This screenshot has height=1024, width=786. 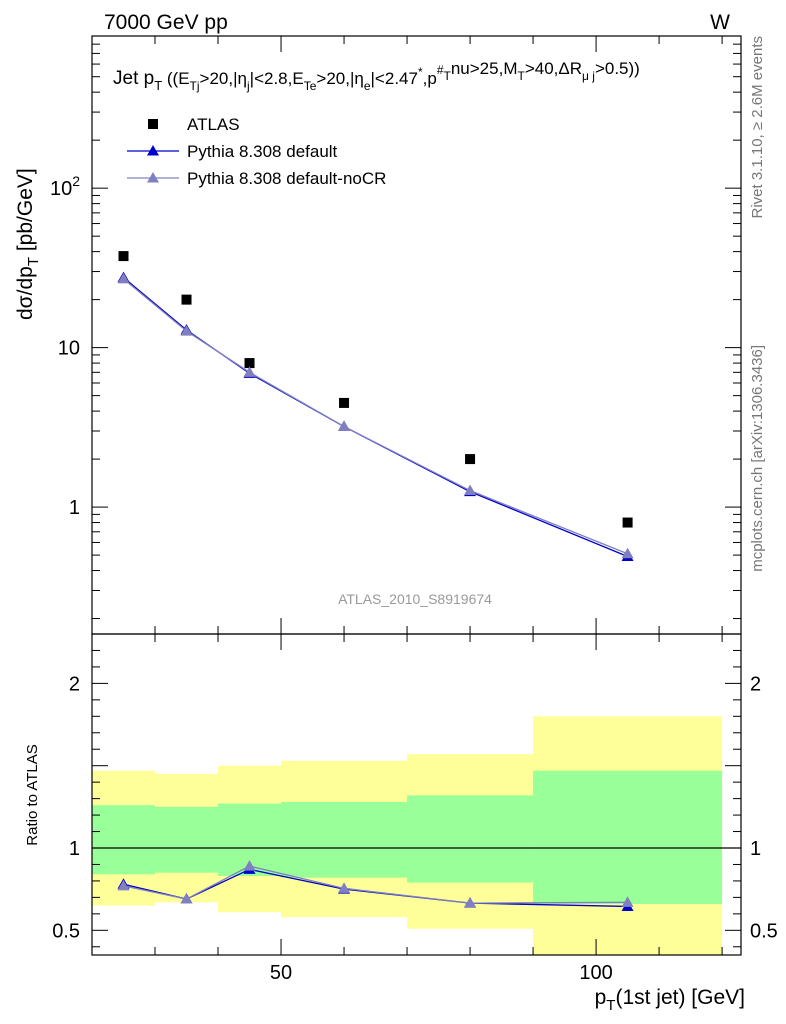 What do you see at coordinates (281, 973) in the screenshot?
I see `x-tick-label: 50` at bounding box center [281, 973].